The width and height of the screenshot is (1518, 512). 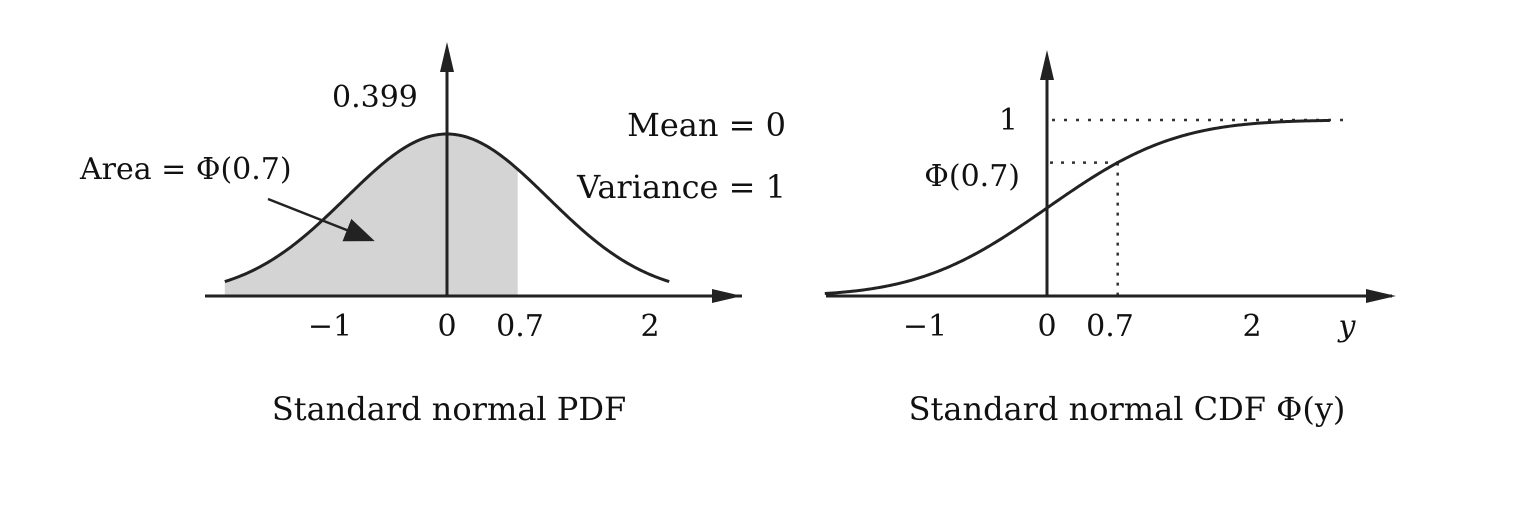 What do you see at coordinates (1251, 326) in the screenshot?
I see `cdf-tick-label: 2` at bounding box center [1251, 326].